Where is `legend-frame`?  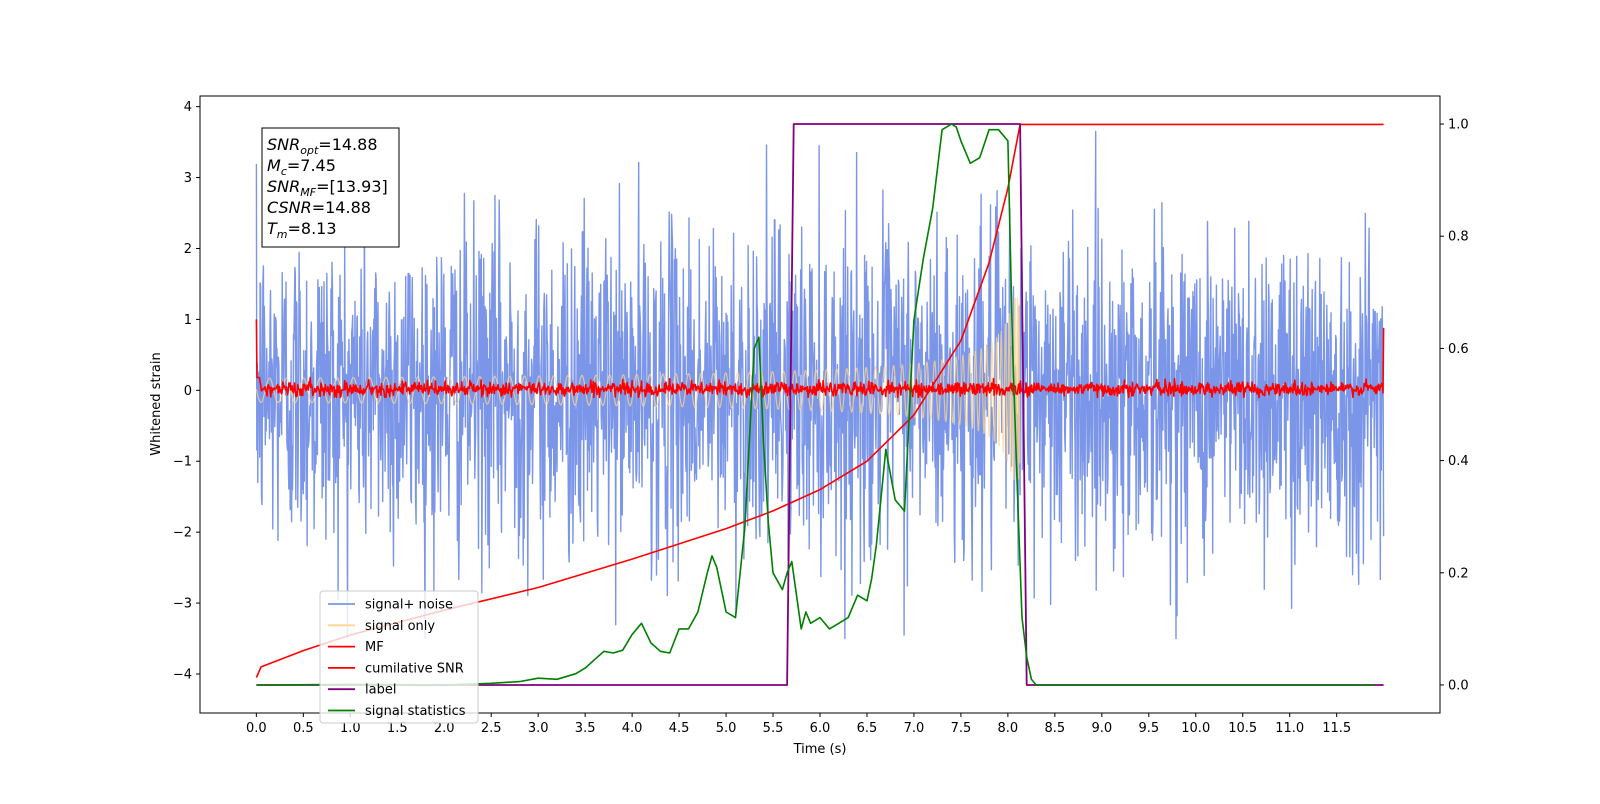
legend-frame is located at coordinates (399, 657).